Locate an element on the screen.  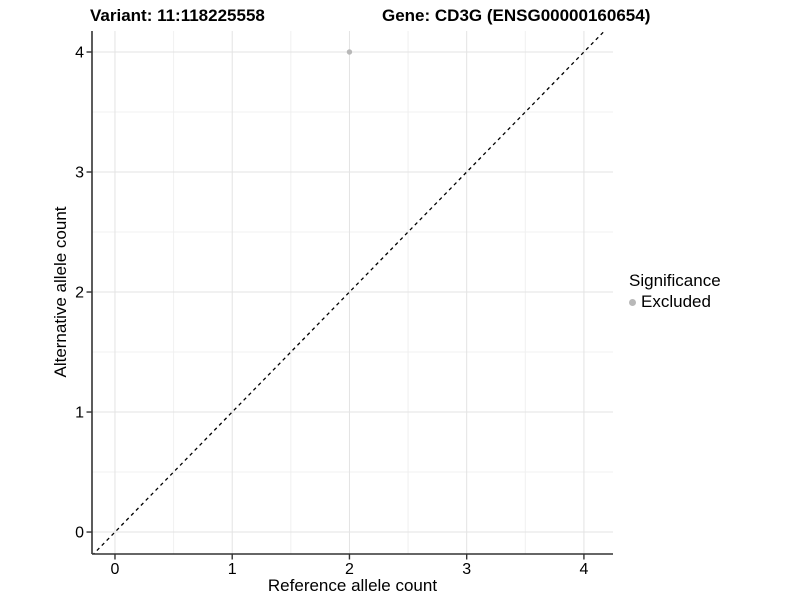
x-tick-label: 2 is located at coordinates (349, 569).